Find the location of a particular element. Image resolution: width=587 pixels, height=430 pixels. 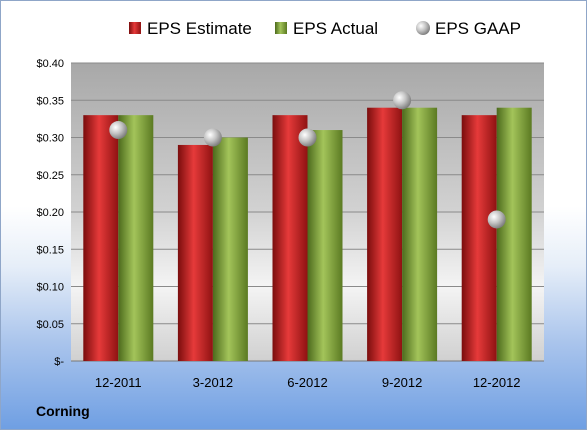

y-tick-label: $0.40 is located at coordinates (50, 64).